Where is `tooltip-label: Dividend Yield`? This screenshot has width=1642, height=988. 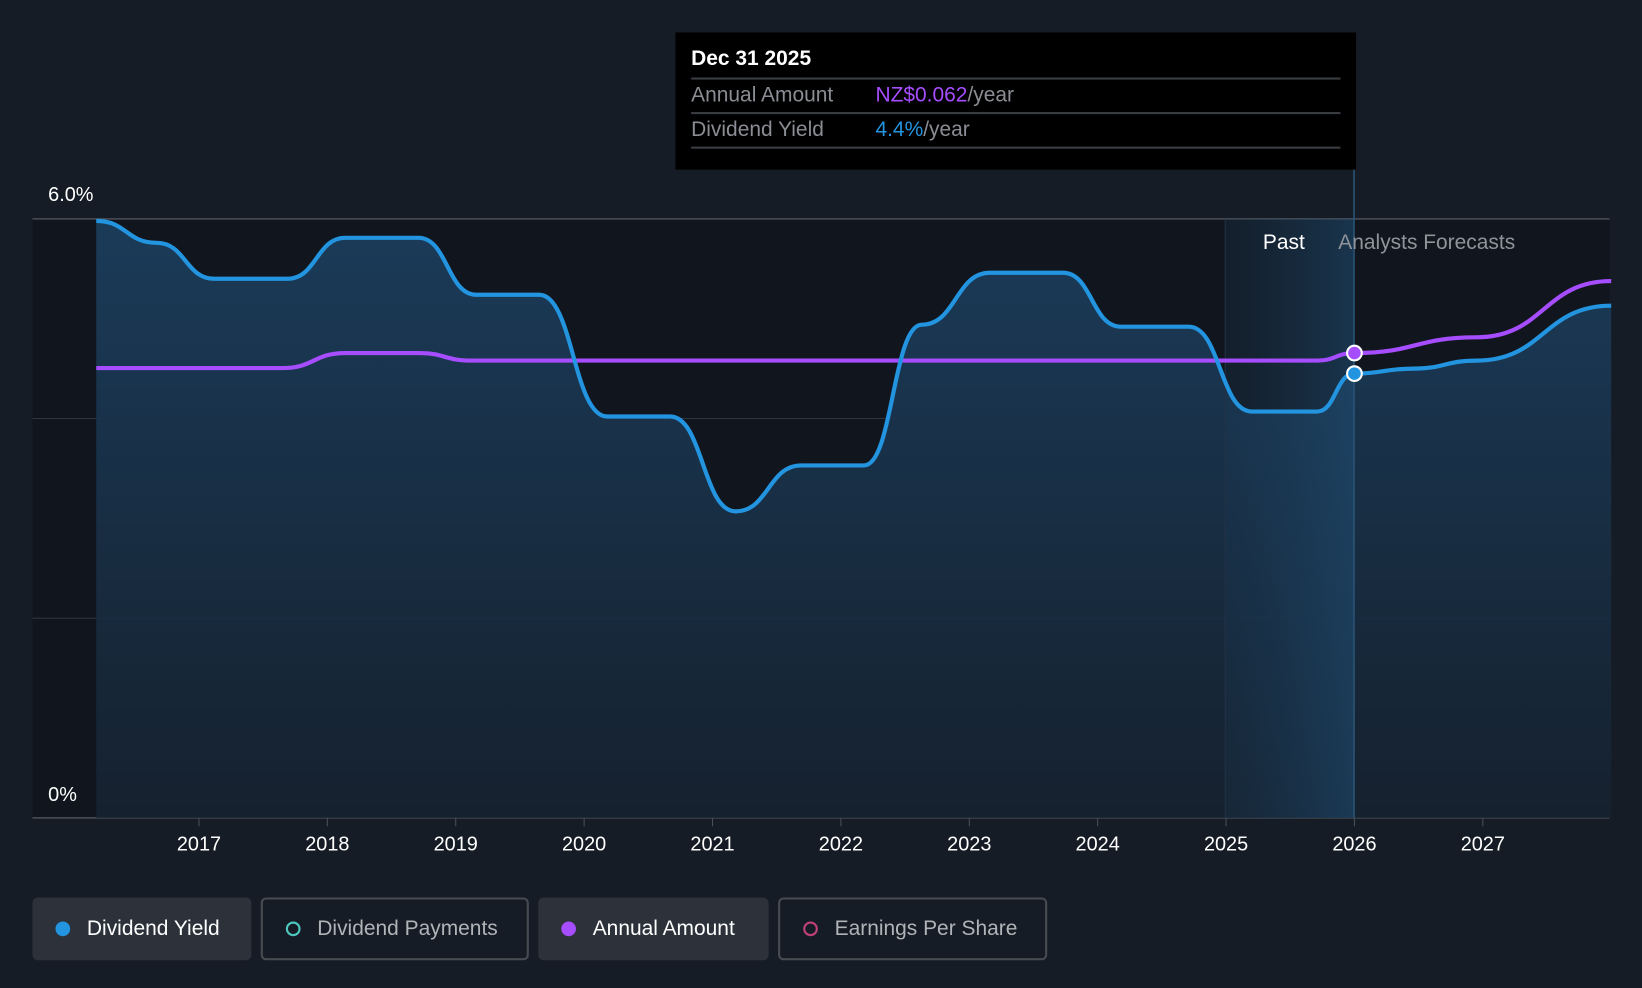
tooltip-label: Dividend Yield is located at coordinates (757, 130).